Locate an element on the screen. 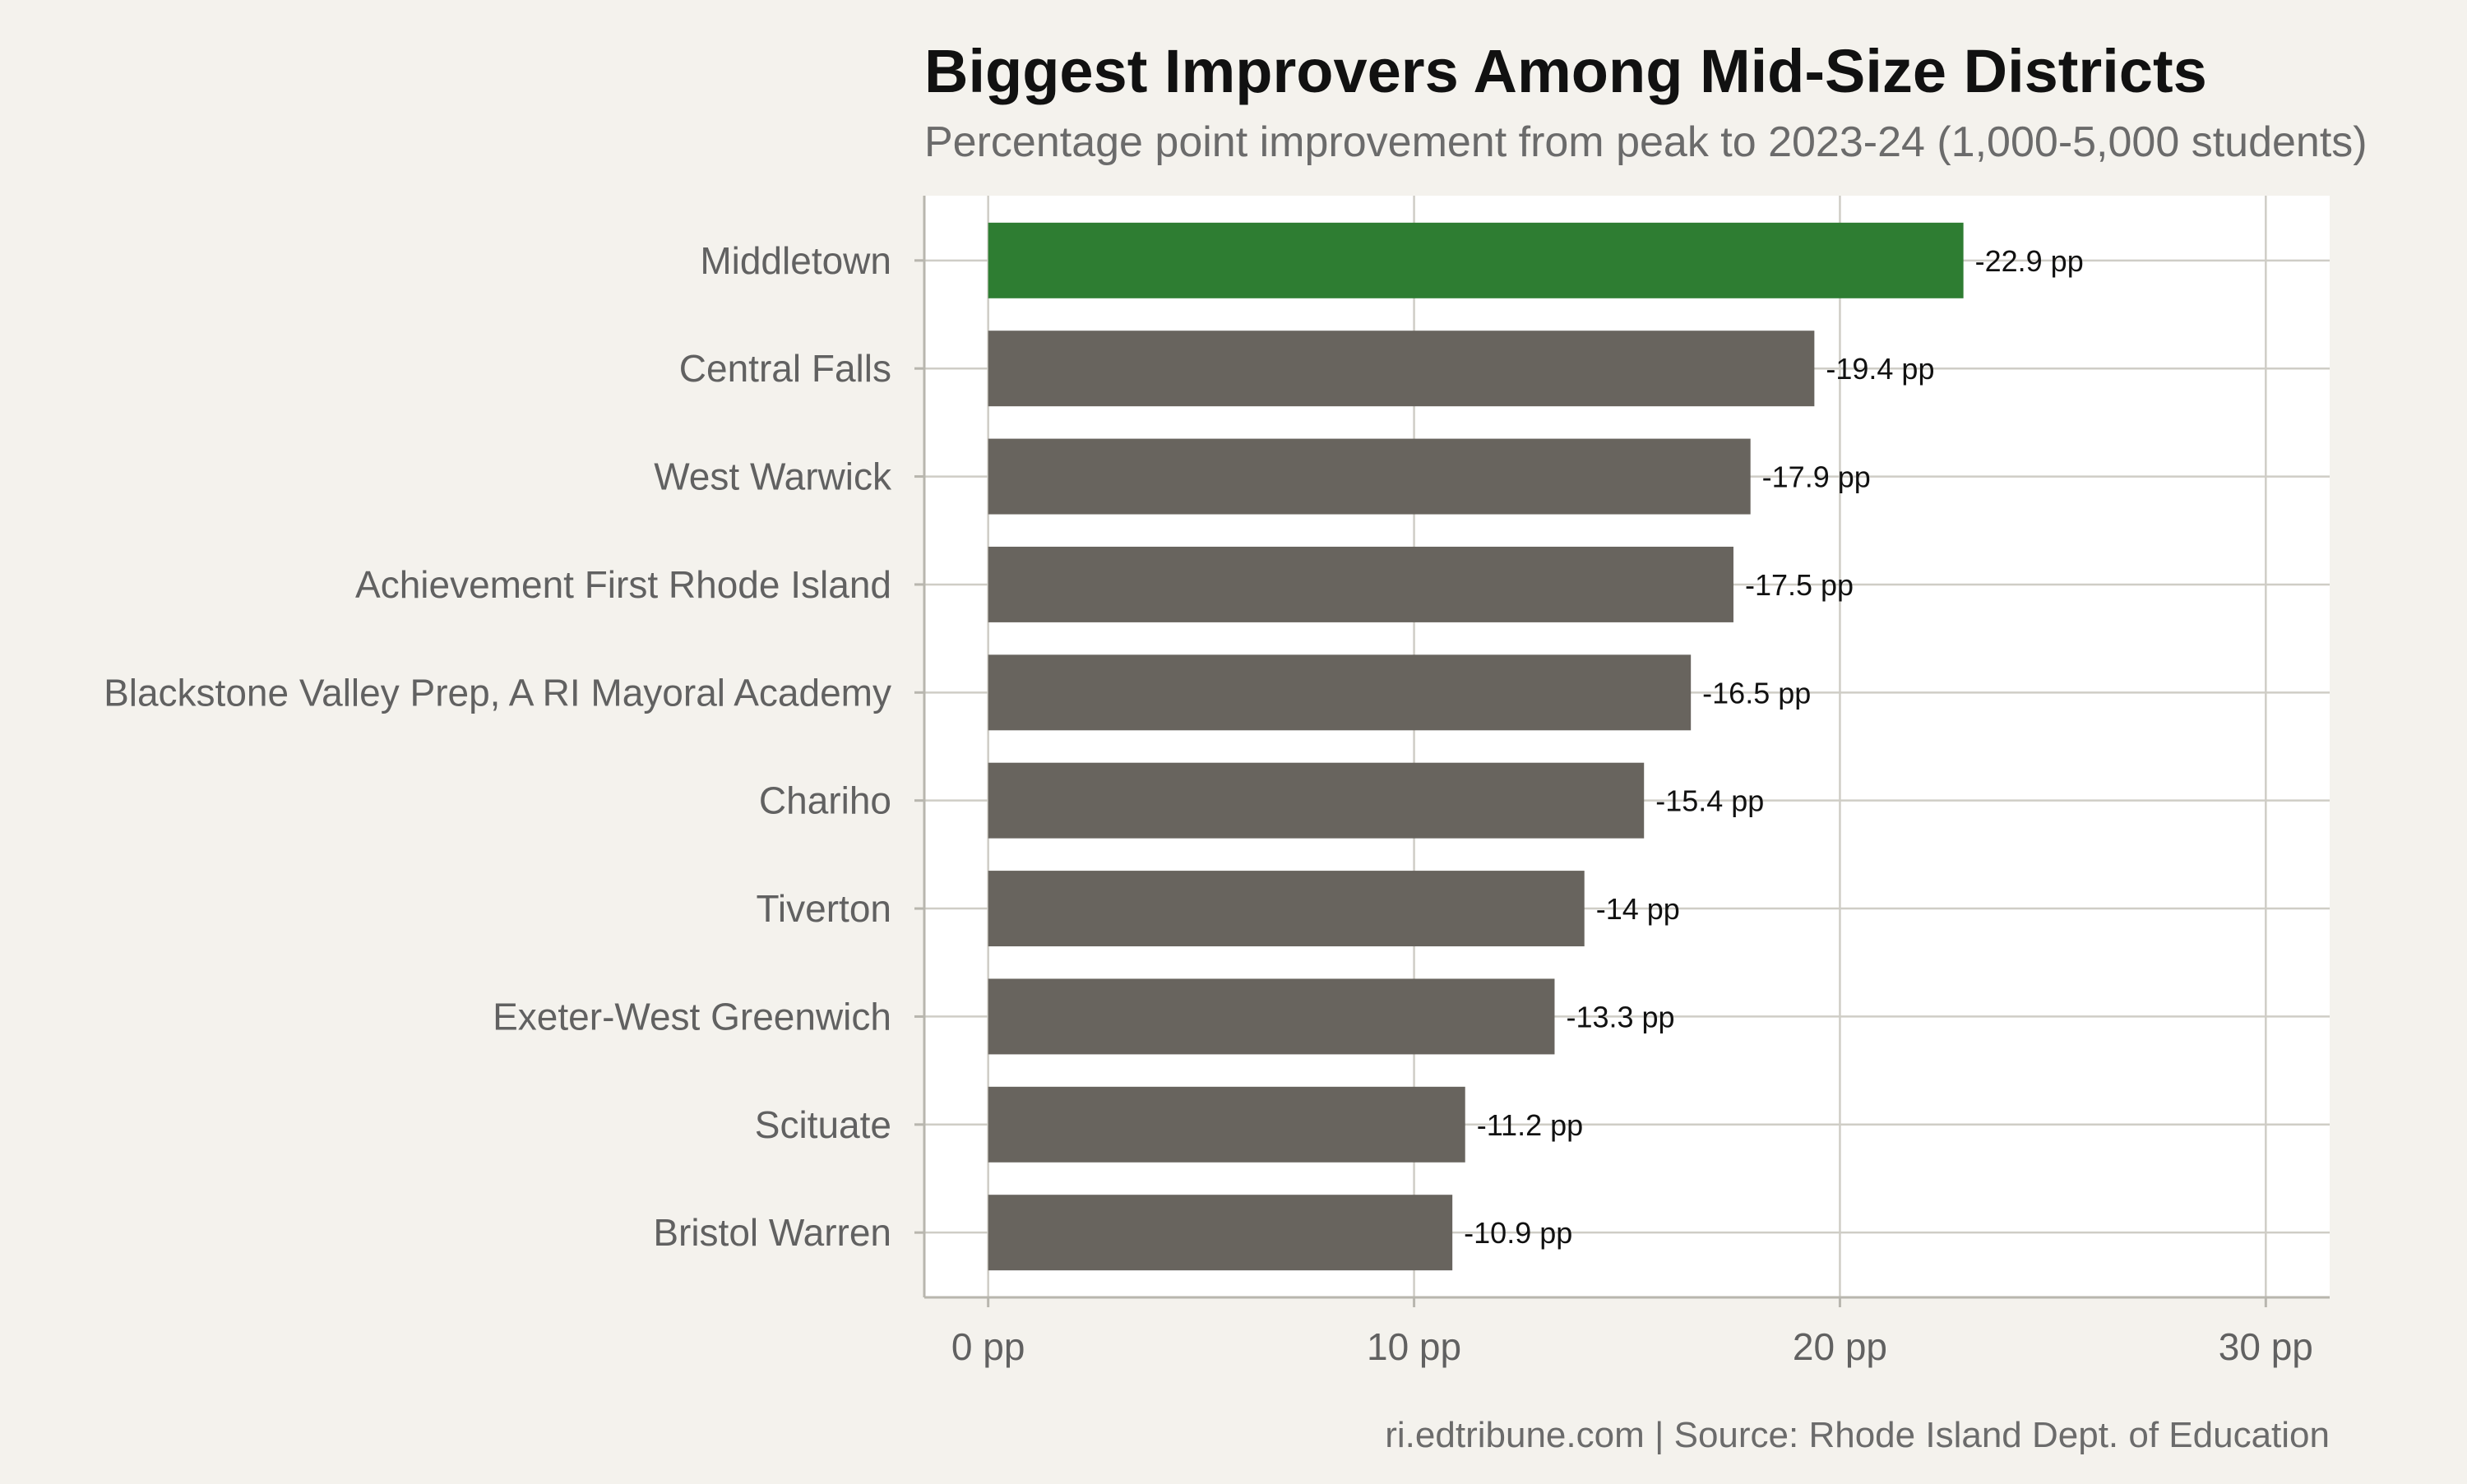 The height and width of the screenshot is (1484, 2467). data-label: -14 pp is located at coordinates (1638, 909).